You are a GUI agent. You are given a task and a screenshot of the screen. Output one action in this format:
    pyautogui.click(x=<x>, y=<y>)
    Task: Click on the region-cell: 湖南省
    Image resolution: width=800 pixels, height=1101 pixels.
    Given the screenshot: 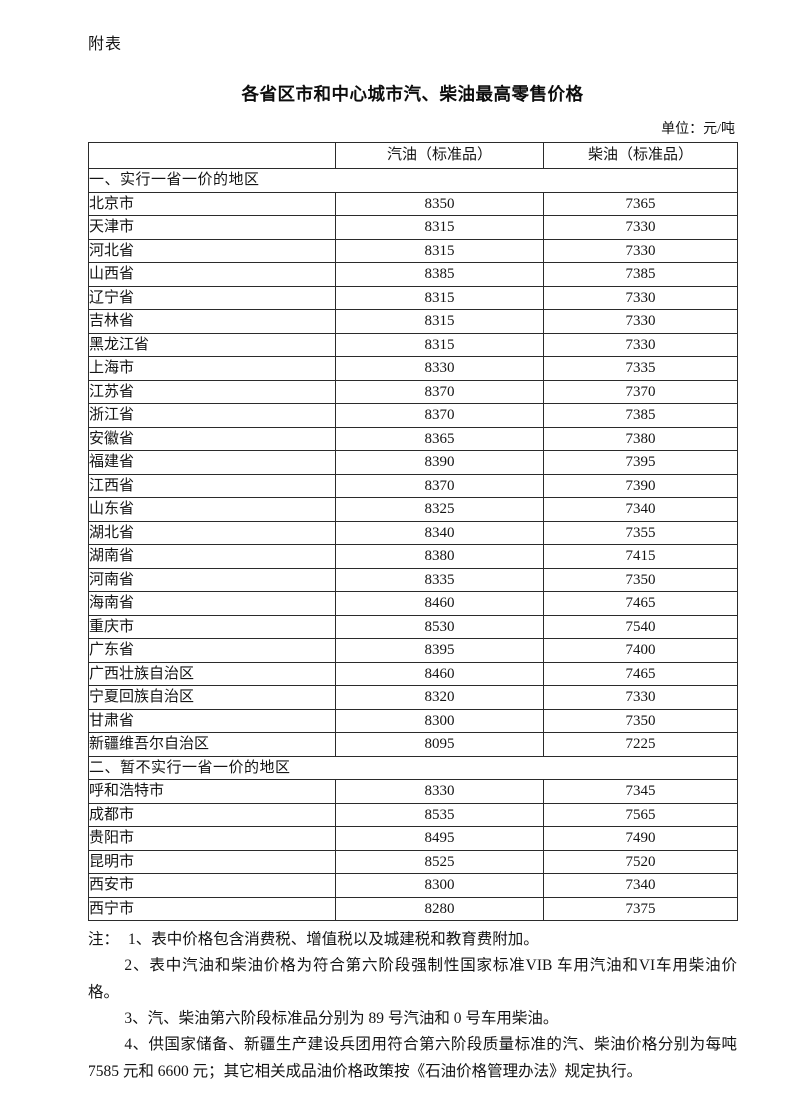 What is the action you would take?
    pyautogui.click(x=212, y=556)
    